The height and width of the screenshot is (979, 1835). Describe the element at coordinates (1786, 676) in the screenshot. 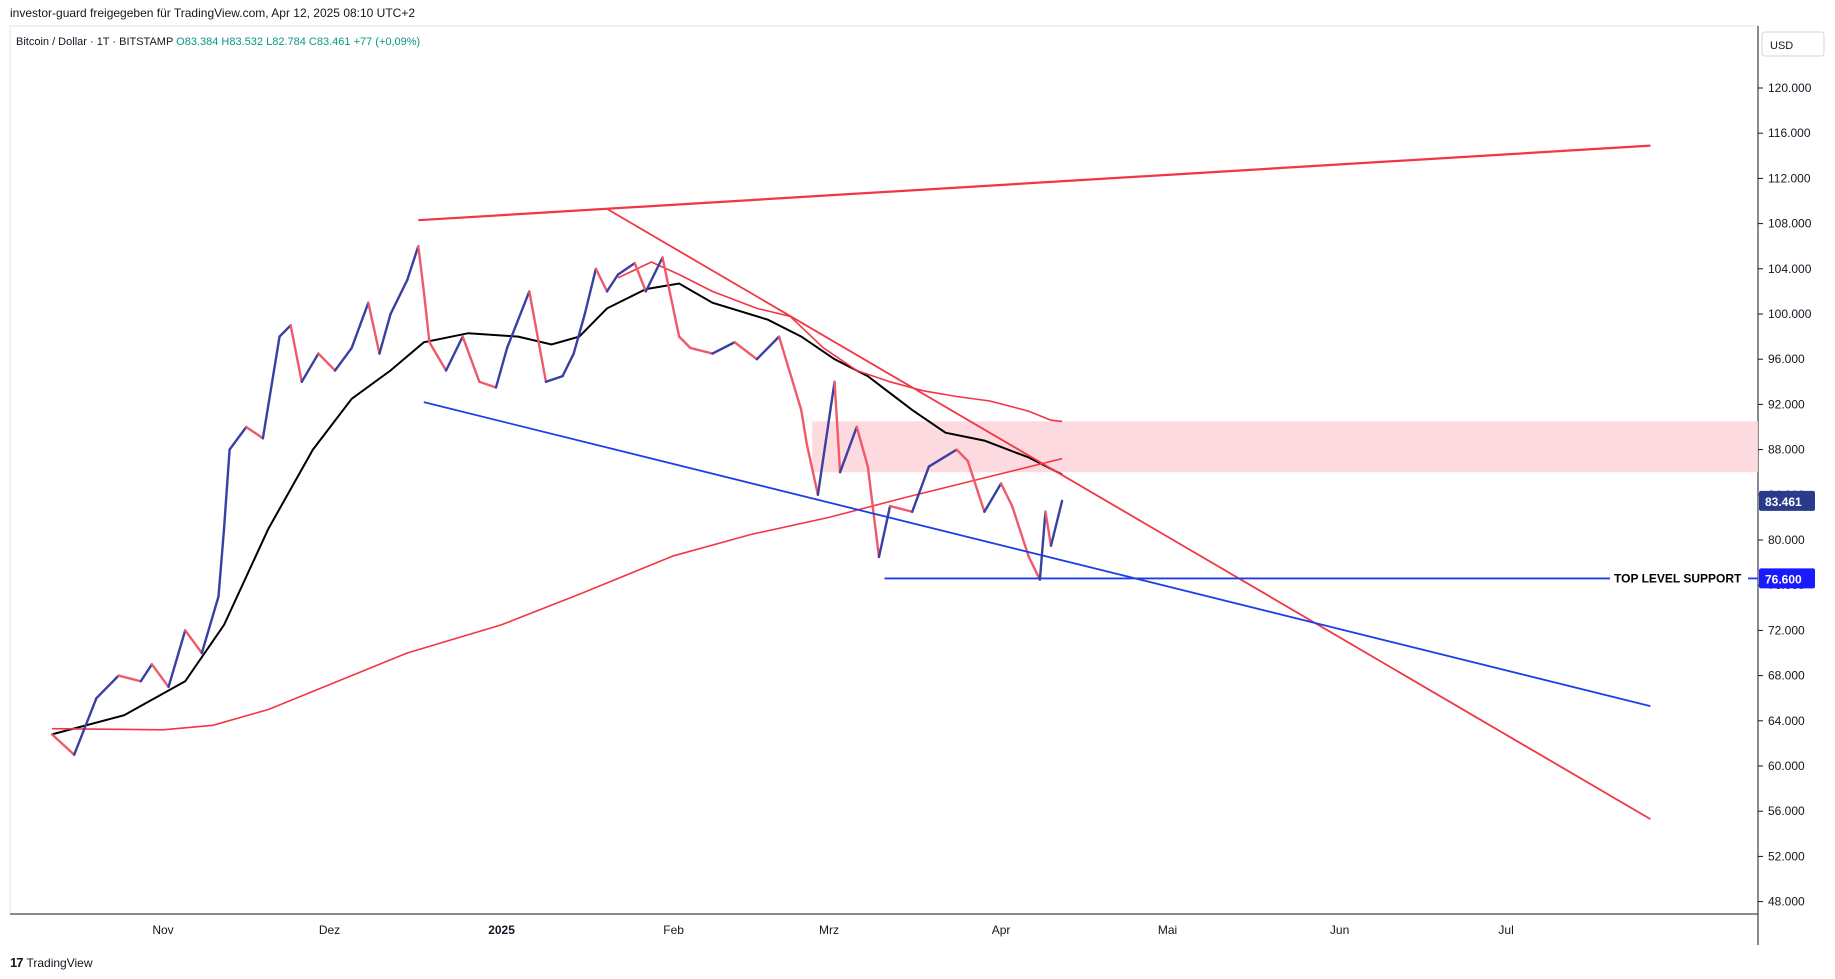

I see `price-tick-label: 68.000` at that location.